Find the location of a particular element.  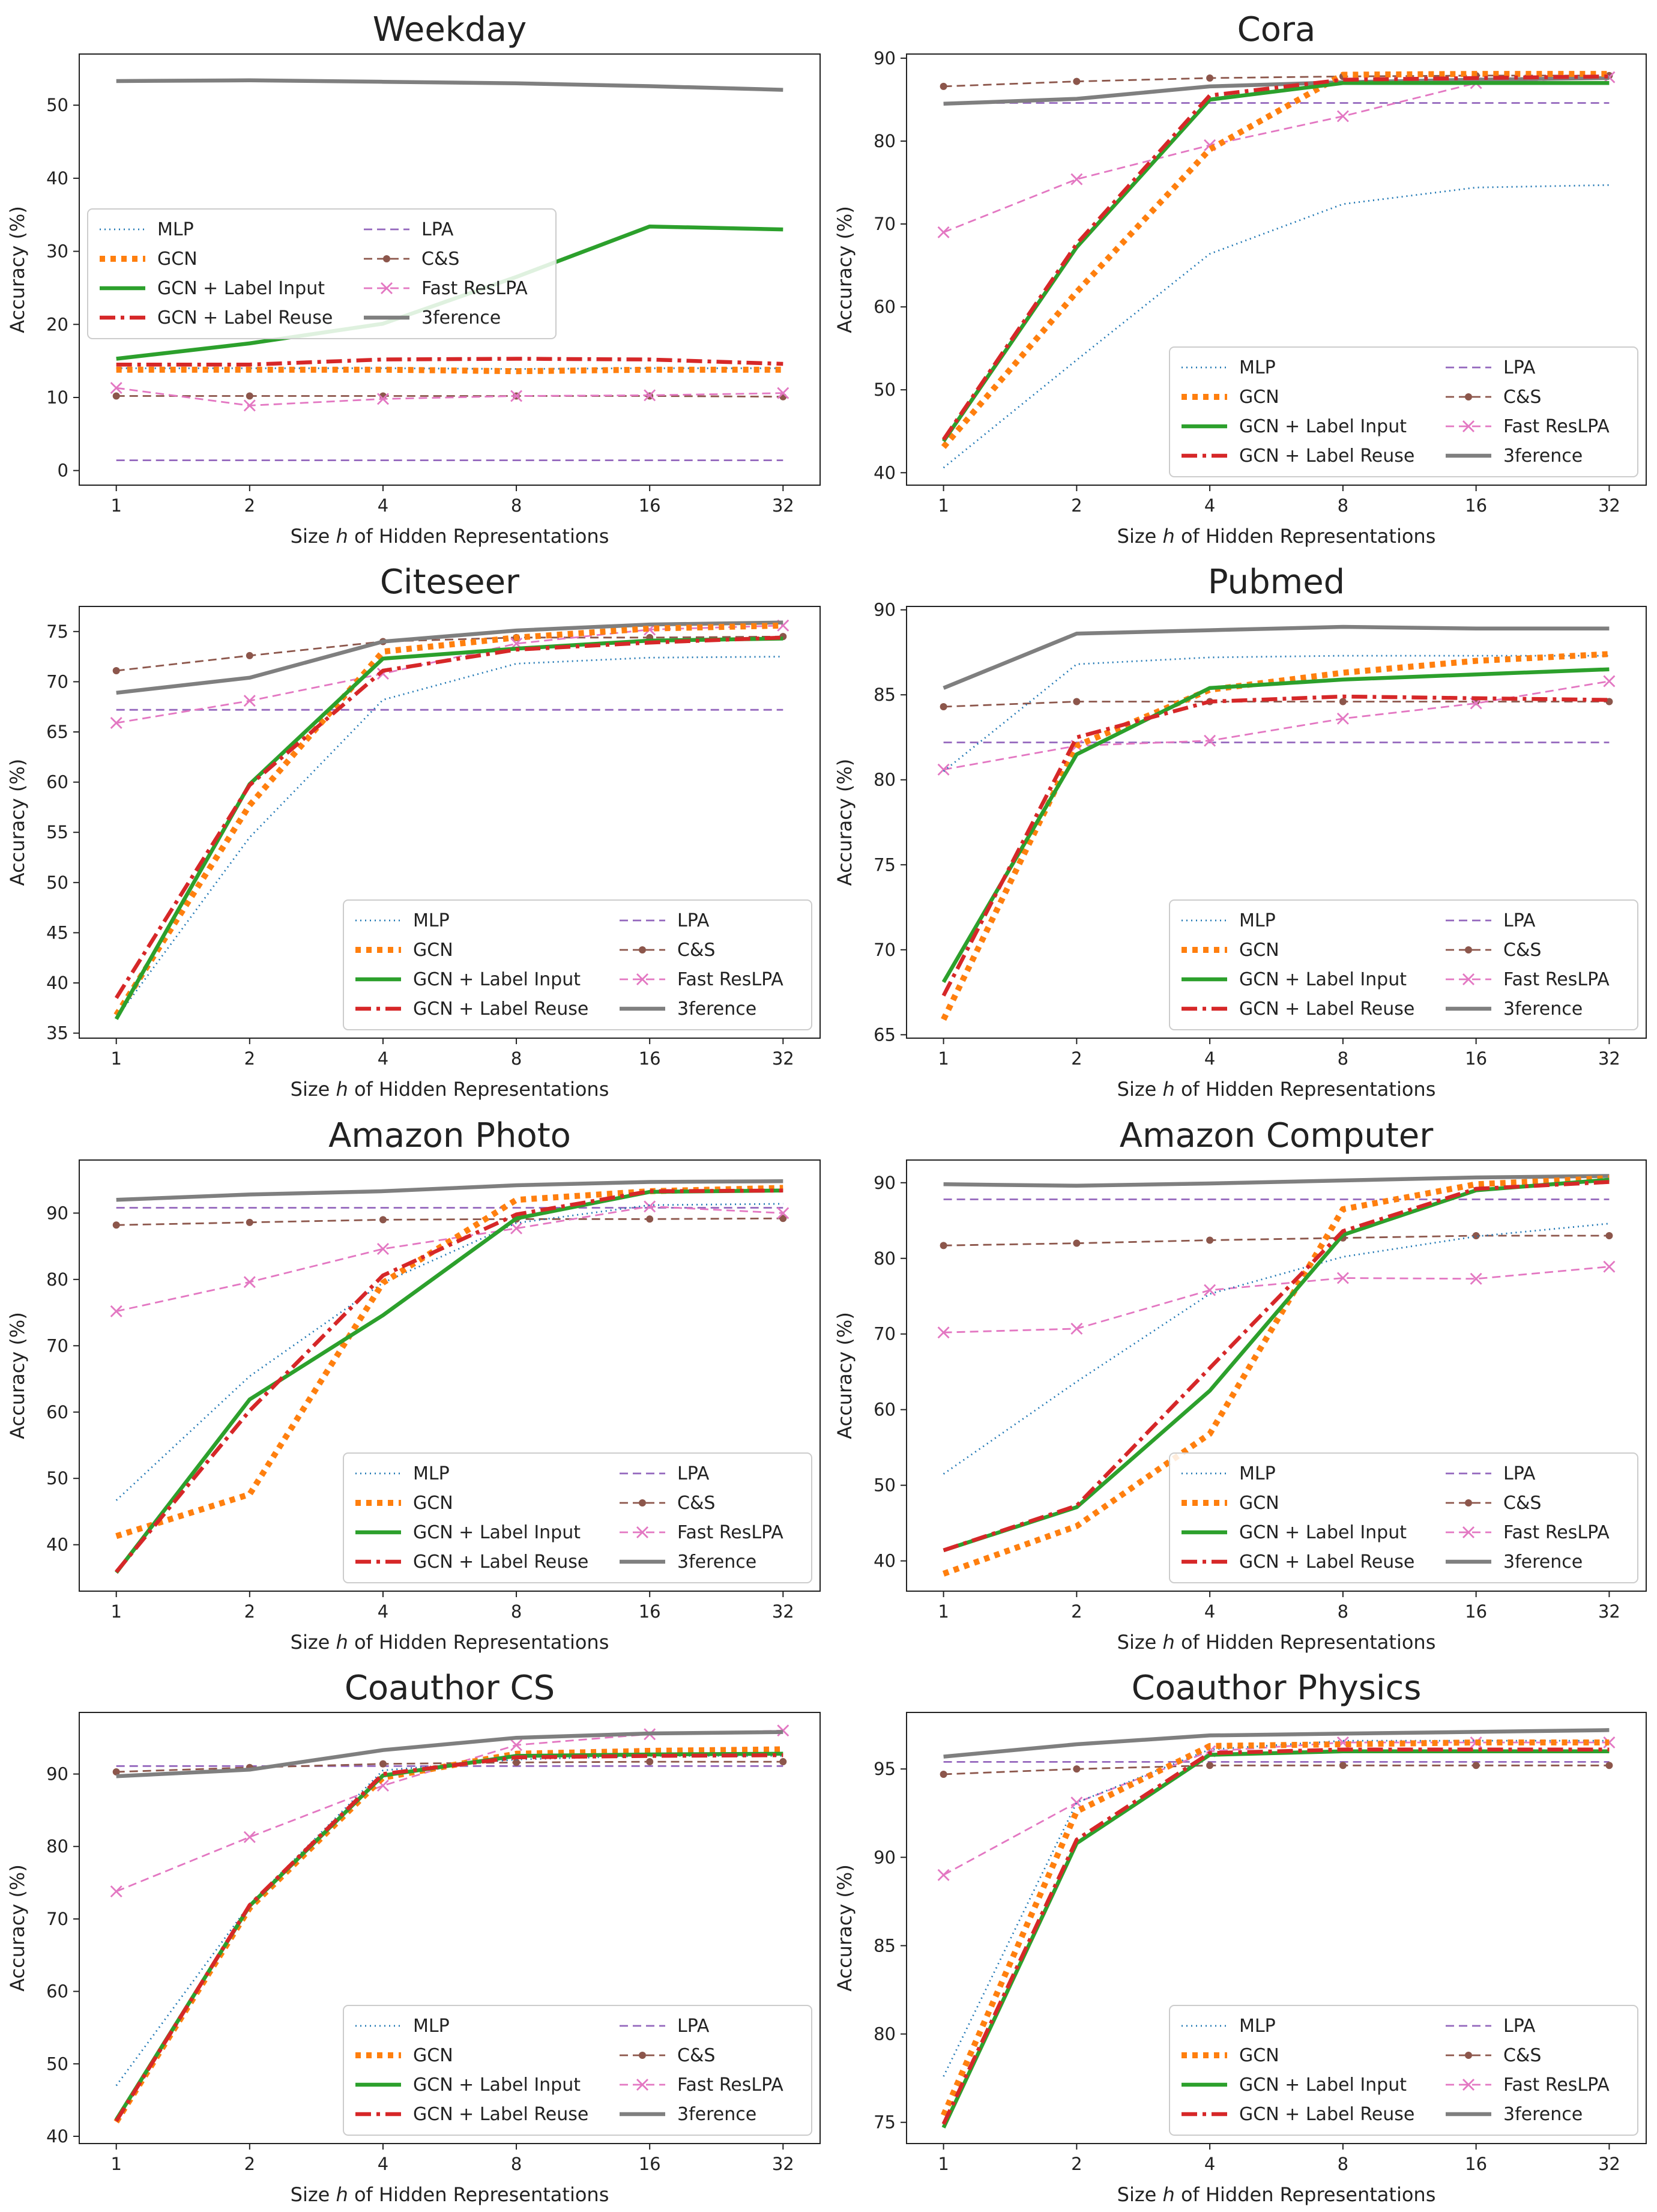

series-line-mlp is located at coordinates (449, 837).